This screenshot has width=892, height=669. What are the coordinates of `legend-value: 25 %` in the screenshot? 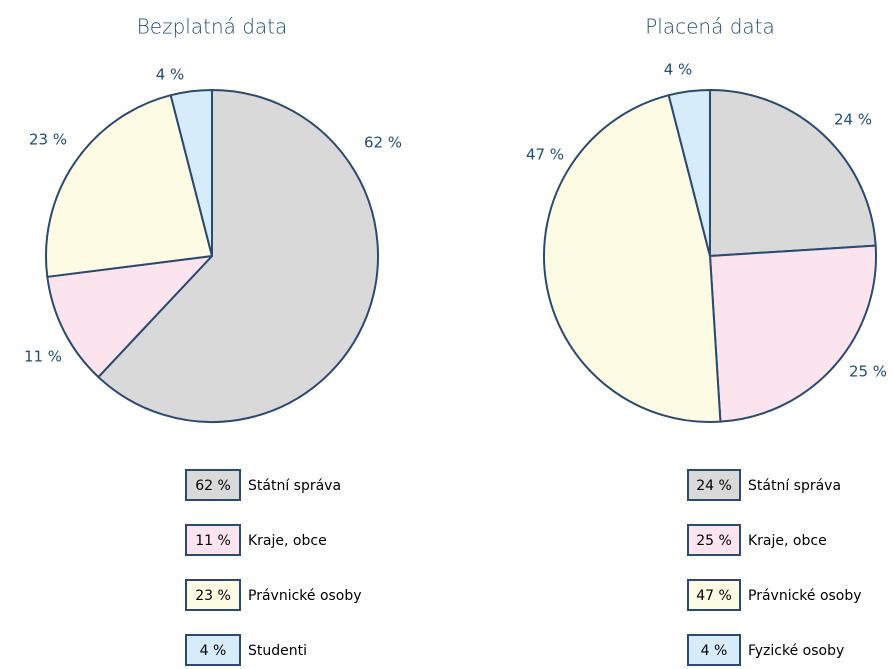 It's located at (714, 541).